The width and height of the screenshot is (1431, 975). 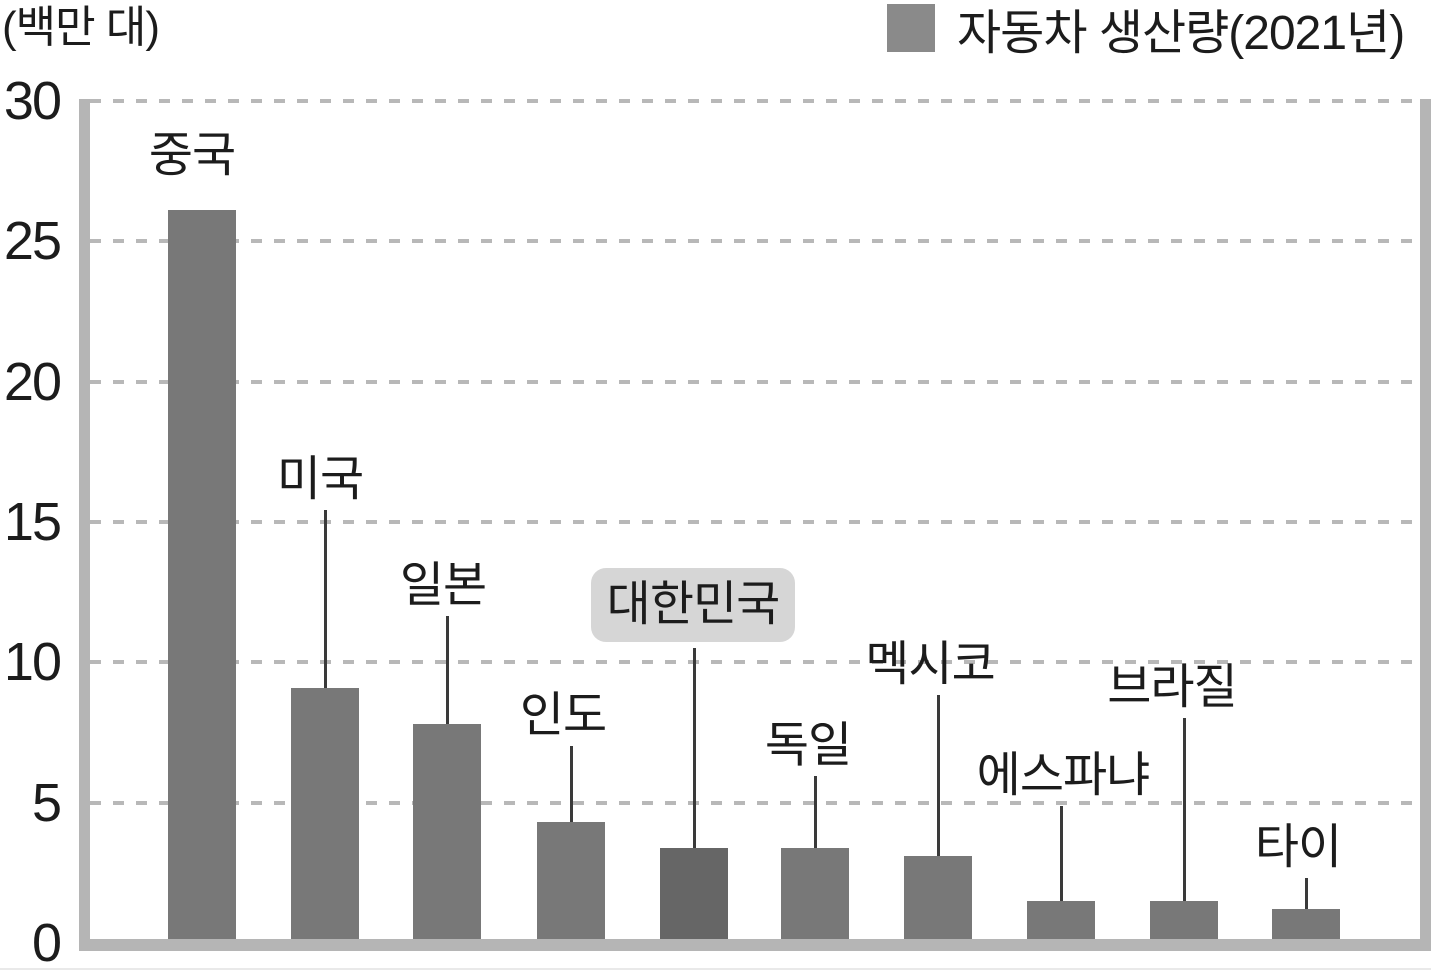 What do you see at coordinates (694, 748) in the screenshot?
I see `leader-line-대한민국` at bounding box center [694, 748].